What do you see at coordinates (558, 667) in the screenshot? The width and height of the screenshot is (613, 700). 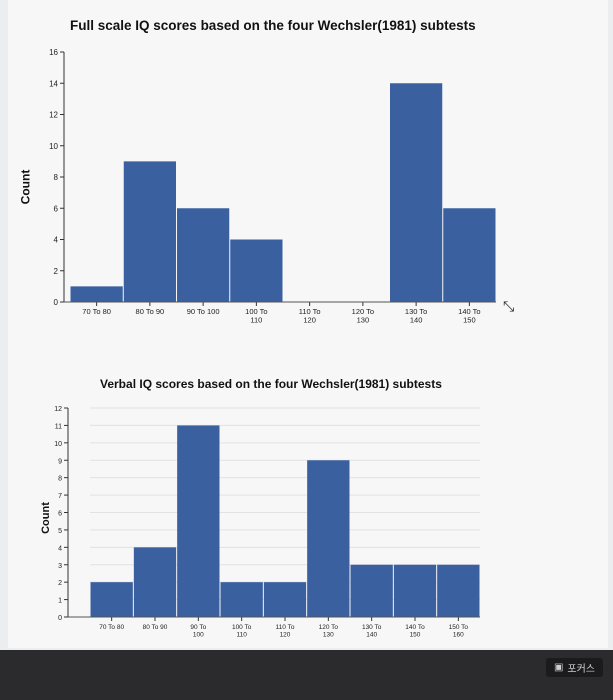 I see `window-icon: ▣` at bounding box center [558, 667].